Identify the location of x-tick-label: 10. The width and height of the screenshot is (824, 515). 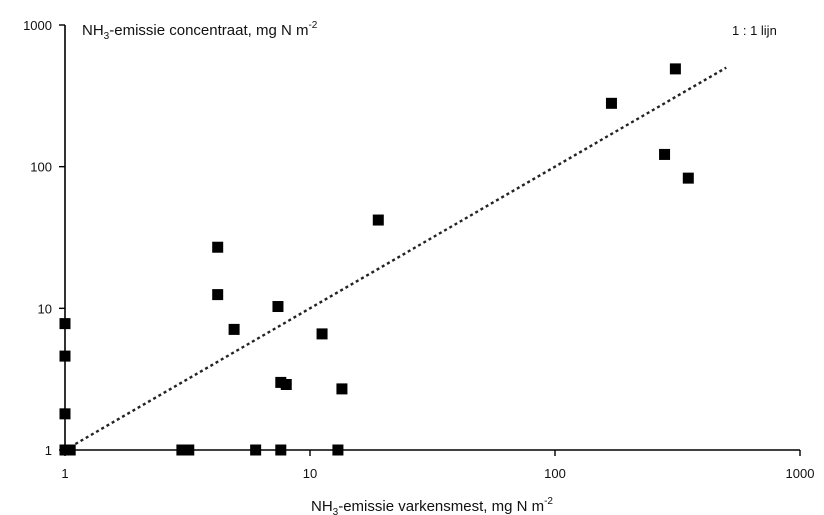
(310, 473).